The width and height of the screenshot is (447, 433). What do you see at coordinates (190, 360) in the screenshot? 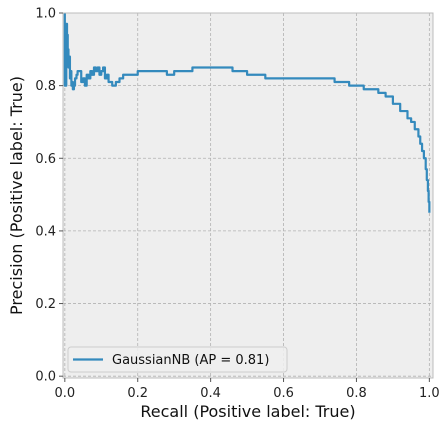
I see `legend-entry-label: GaussianNB (AP = 0.81)` at bounding box center [190, 360].